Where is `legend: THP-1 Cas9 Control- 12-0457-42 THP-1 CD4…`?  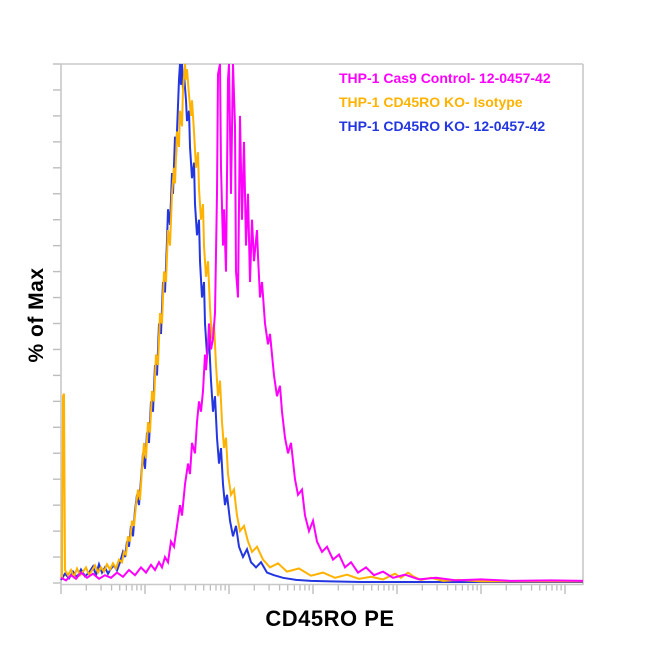
legend: THP-1 Cas9 Control- 12-0457-42 THP-1 CD4… is located at coordinates (445, 102).